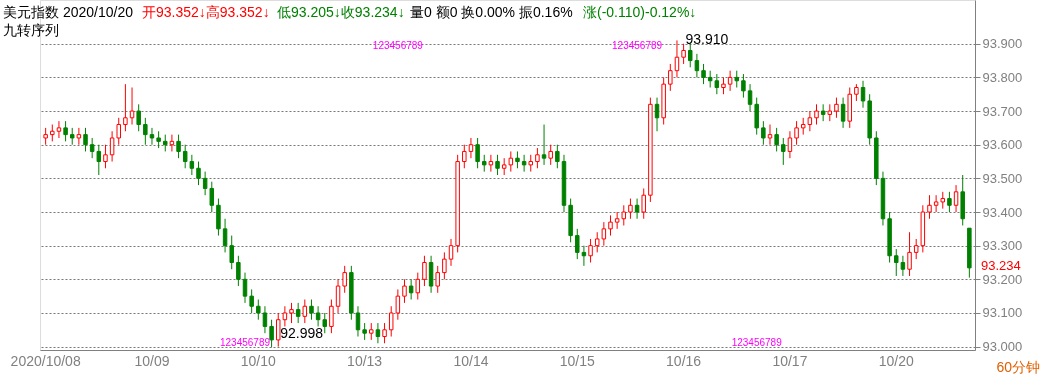  I want to click on y-tick-label: 93.000, so click(1002, 347).